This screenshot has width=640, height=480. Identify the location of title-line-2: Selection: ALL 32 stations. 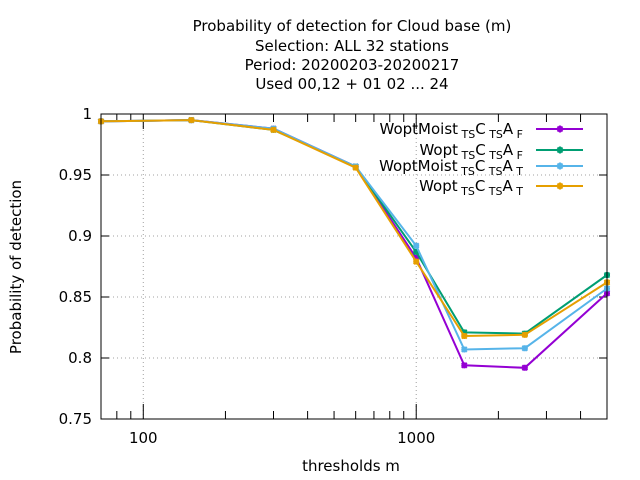
(352, 46).